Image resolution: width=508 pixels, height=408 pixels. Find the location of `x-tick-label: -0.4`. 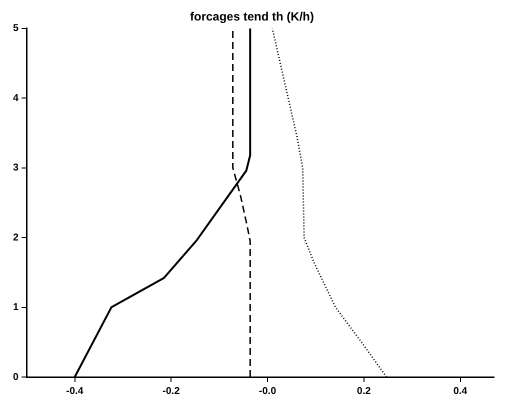

x-tick-label: -0.4 is located at coordinates (75, 391).